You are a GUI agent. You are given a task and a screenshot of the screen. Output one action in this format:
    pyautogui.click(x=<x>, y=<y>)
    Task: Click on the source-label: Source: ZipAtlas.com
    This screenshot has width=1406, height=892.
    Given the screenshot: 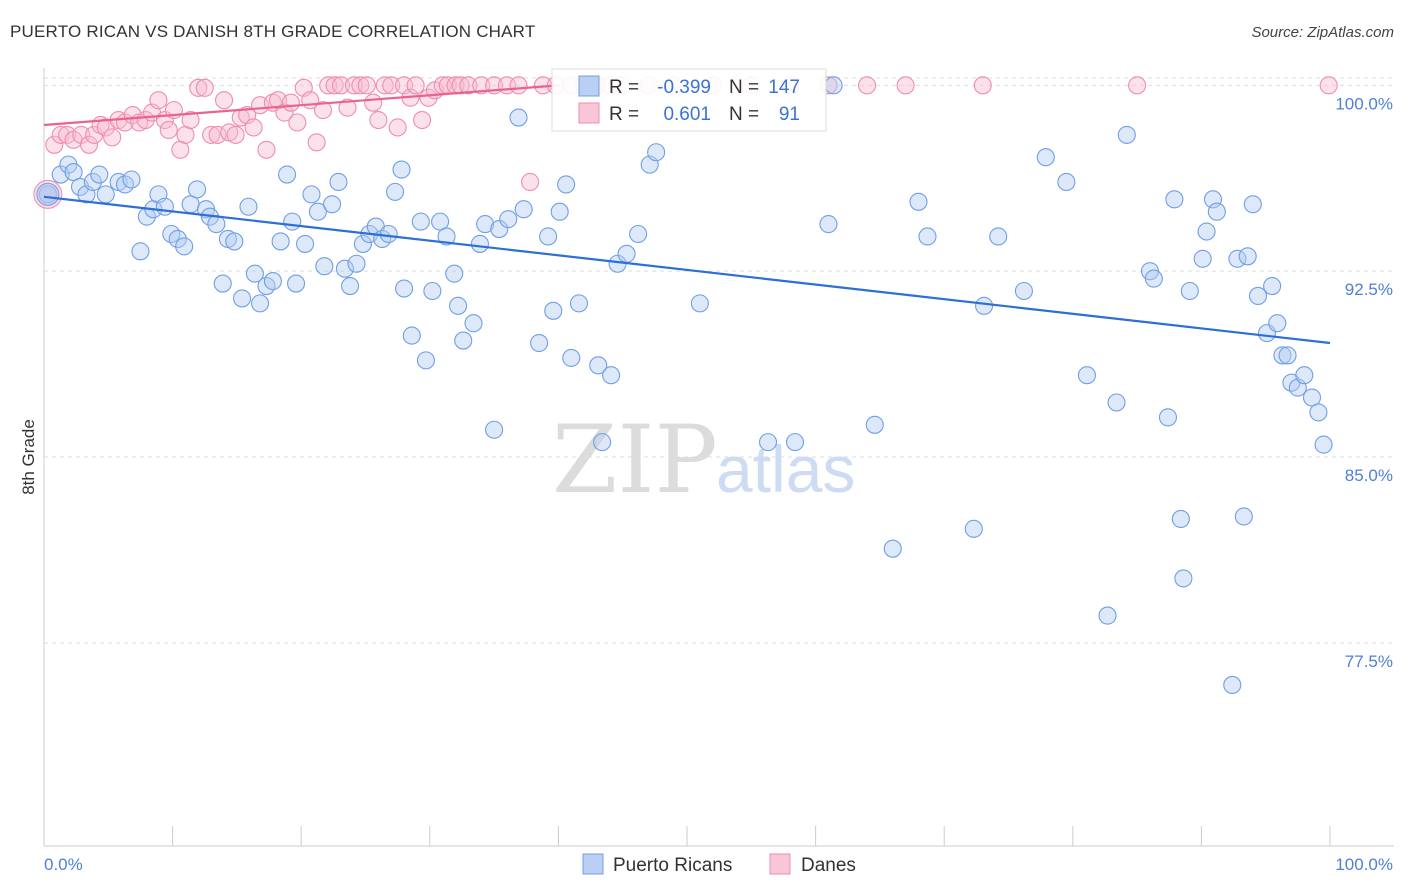 What is the action you would take?
    pyautogui.click(x=1322, y=32)
    